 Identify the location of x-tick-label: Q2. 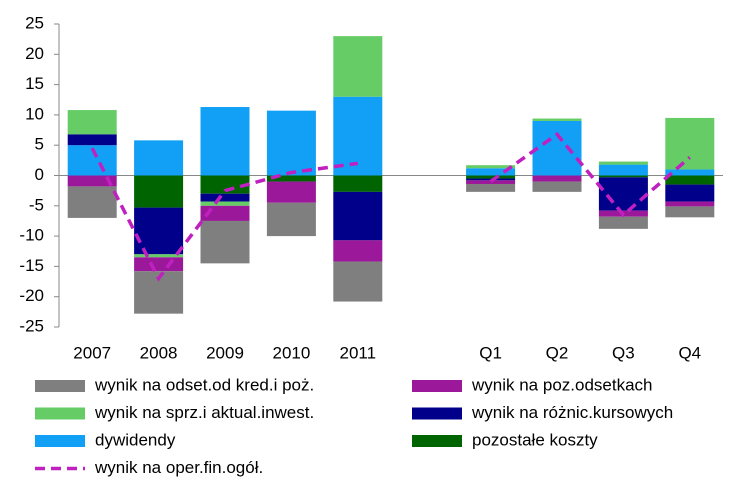
(557, 352).